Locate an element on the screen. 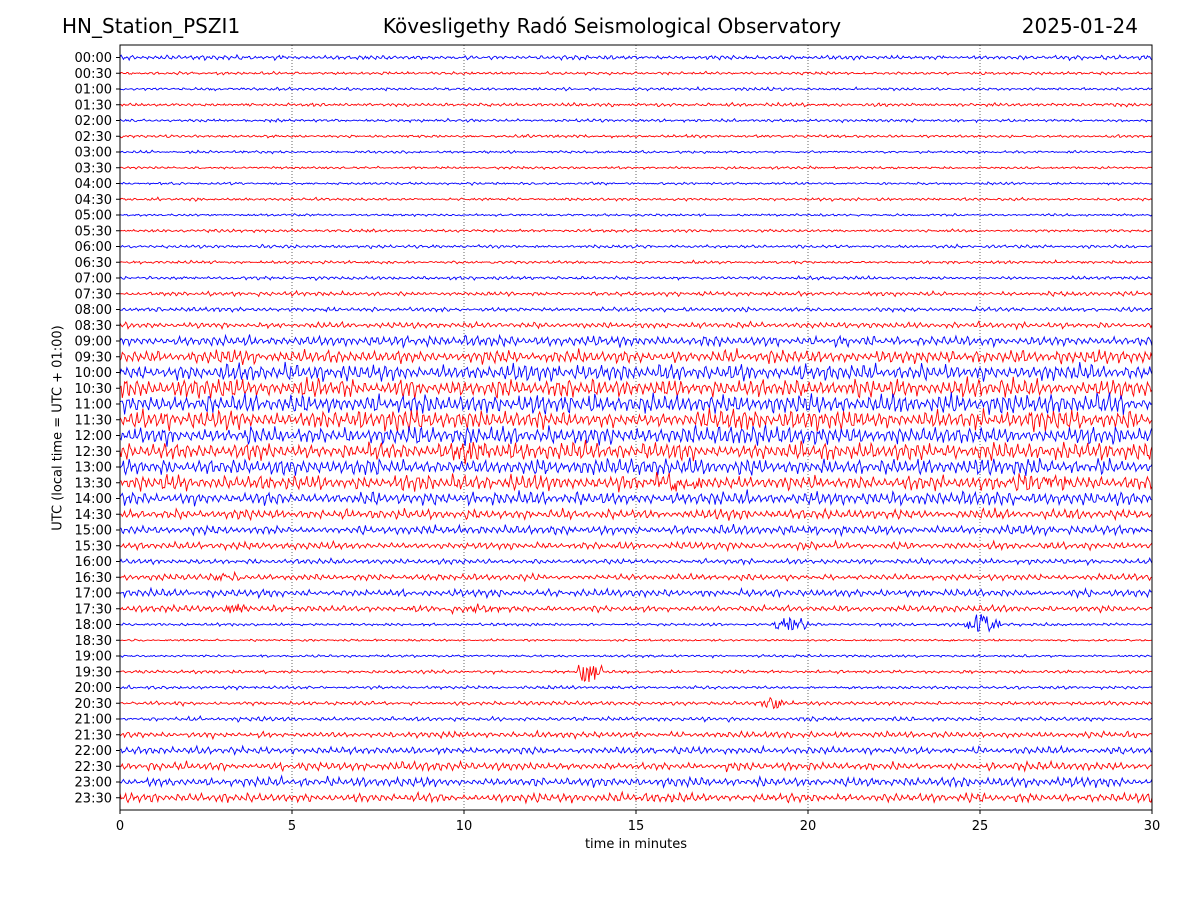 The image size is (1200, 900). row-label: 17:30 is located at coordinates (93, 609).